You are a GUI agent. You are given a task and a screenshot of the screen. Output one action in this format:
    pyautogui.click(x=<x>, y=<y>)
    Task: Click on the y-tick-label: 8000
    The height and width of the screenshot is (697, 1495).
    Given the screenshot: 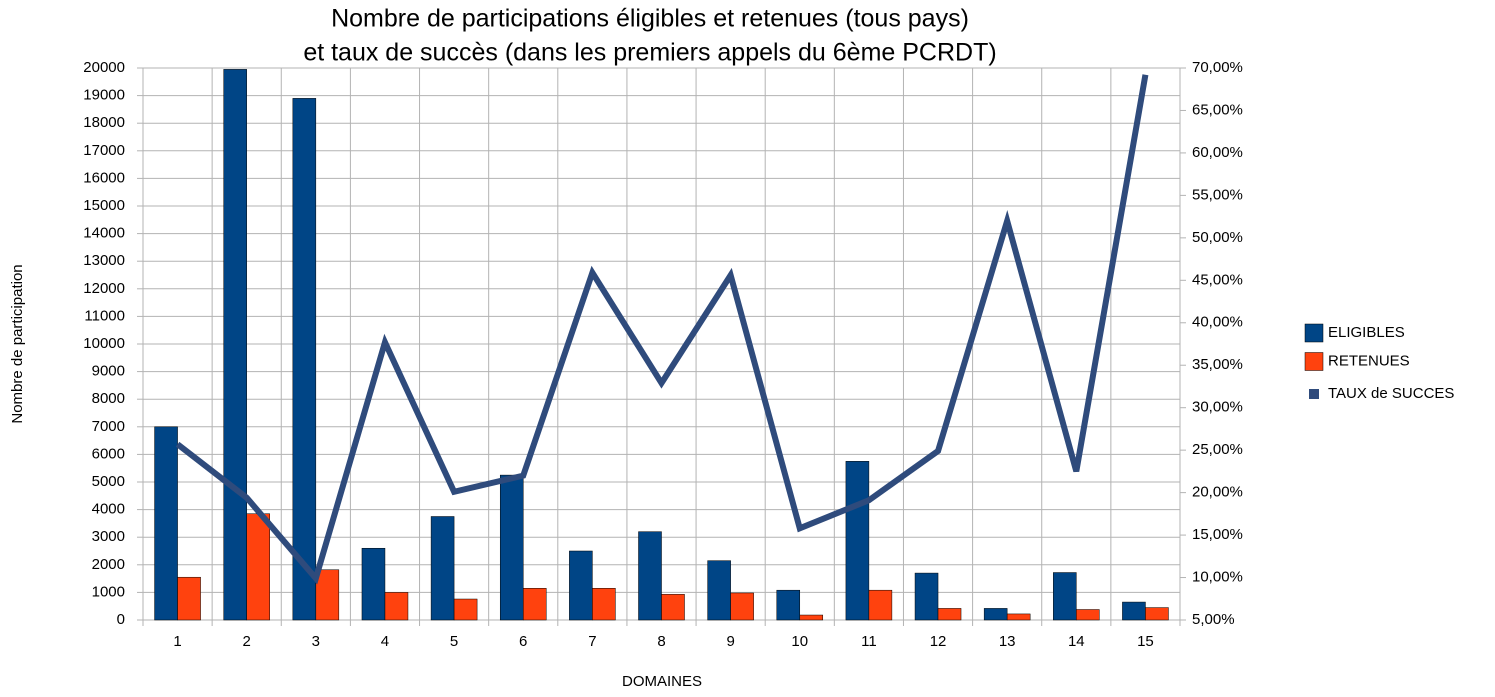 What is the action you would take?
    pyautogui.click(x=108, y=398)
    